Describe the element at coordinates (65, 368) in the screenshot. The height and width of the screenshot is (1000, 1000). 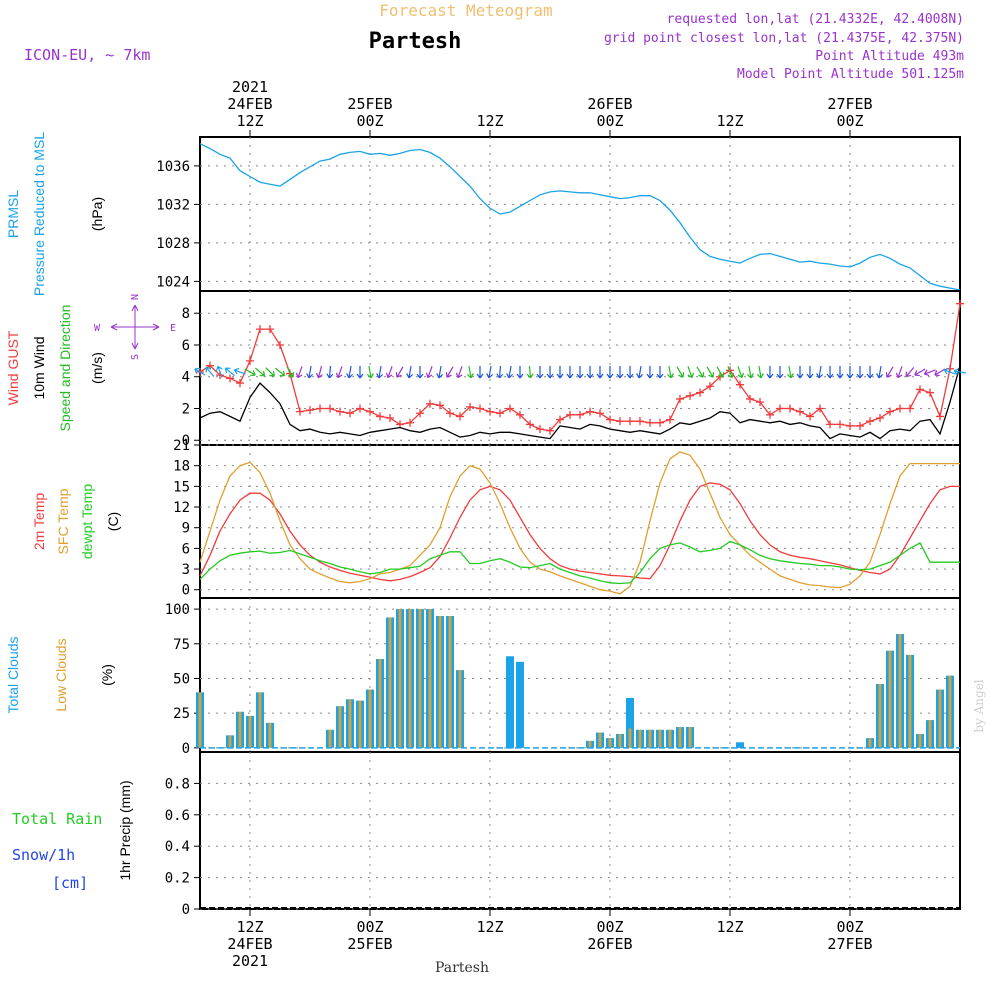
I see `y-axis-label: Speed and Direction` at that location.